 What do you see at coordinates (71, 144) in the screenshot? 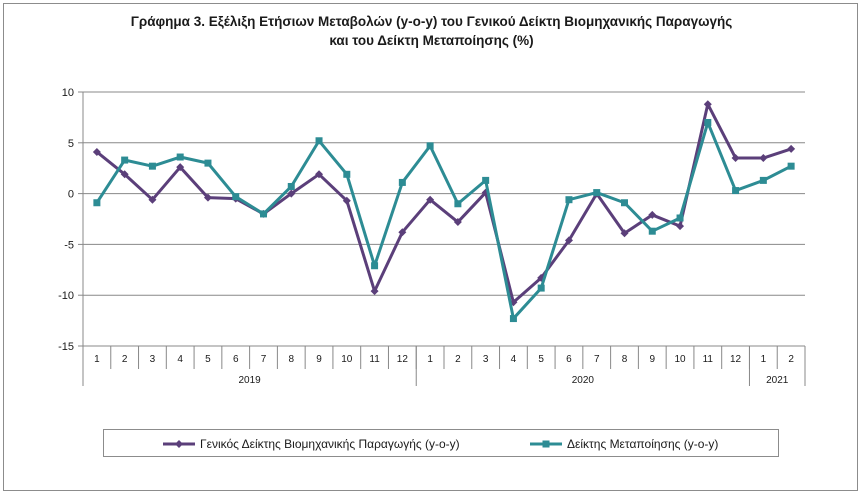
I see `y-tick-label: 5` at bounding box center [71, 144].